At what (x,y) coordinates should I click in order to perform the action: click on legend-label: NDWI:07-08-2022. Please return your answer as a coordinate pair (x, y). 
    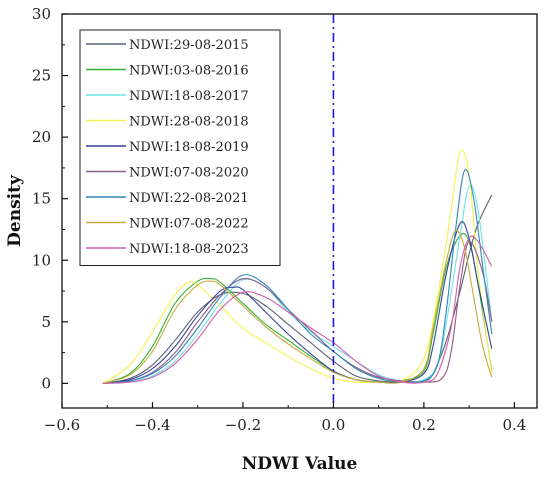
    Looking at the image, I should click on (189, 224).